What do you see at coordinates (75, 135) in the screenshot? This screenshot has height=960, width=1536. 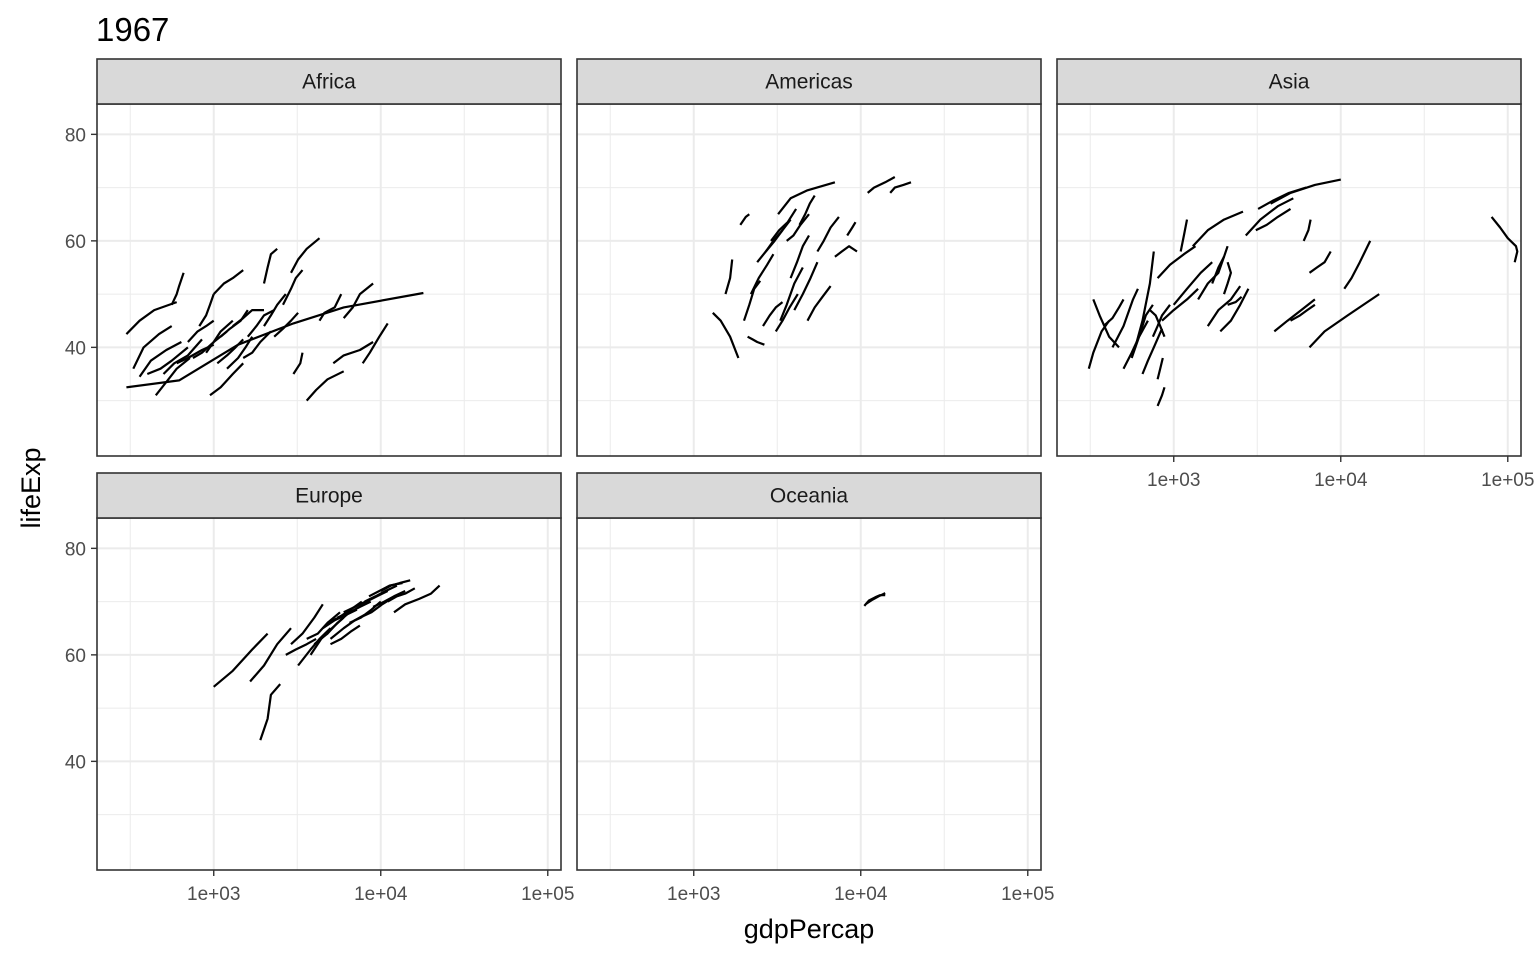 I see `y-tick-label: 80` at bounding box center [75, 135].